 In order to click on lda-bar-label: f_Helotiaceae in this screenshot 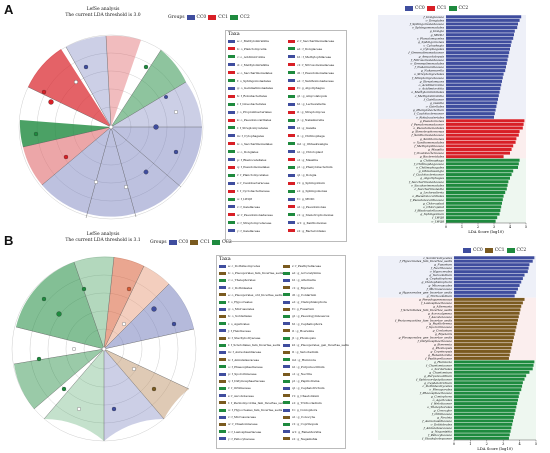, I will do `click(441, 404)`.